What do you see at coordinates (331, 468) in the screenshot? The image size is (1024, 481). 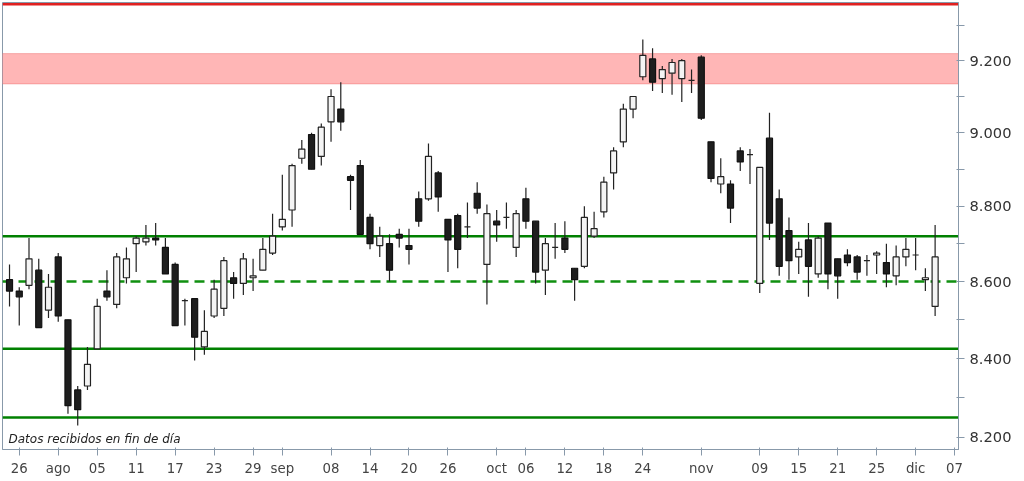 I see `x-tick-label: 08` at bounding box center [331, 468].